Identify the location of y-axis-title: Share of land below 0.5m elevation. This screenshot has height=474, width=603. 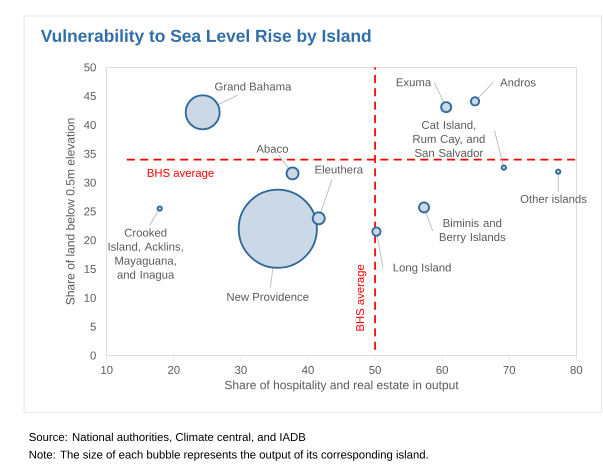
(70, 211).